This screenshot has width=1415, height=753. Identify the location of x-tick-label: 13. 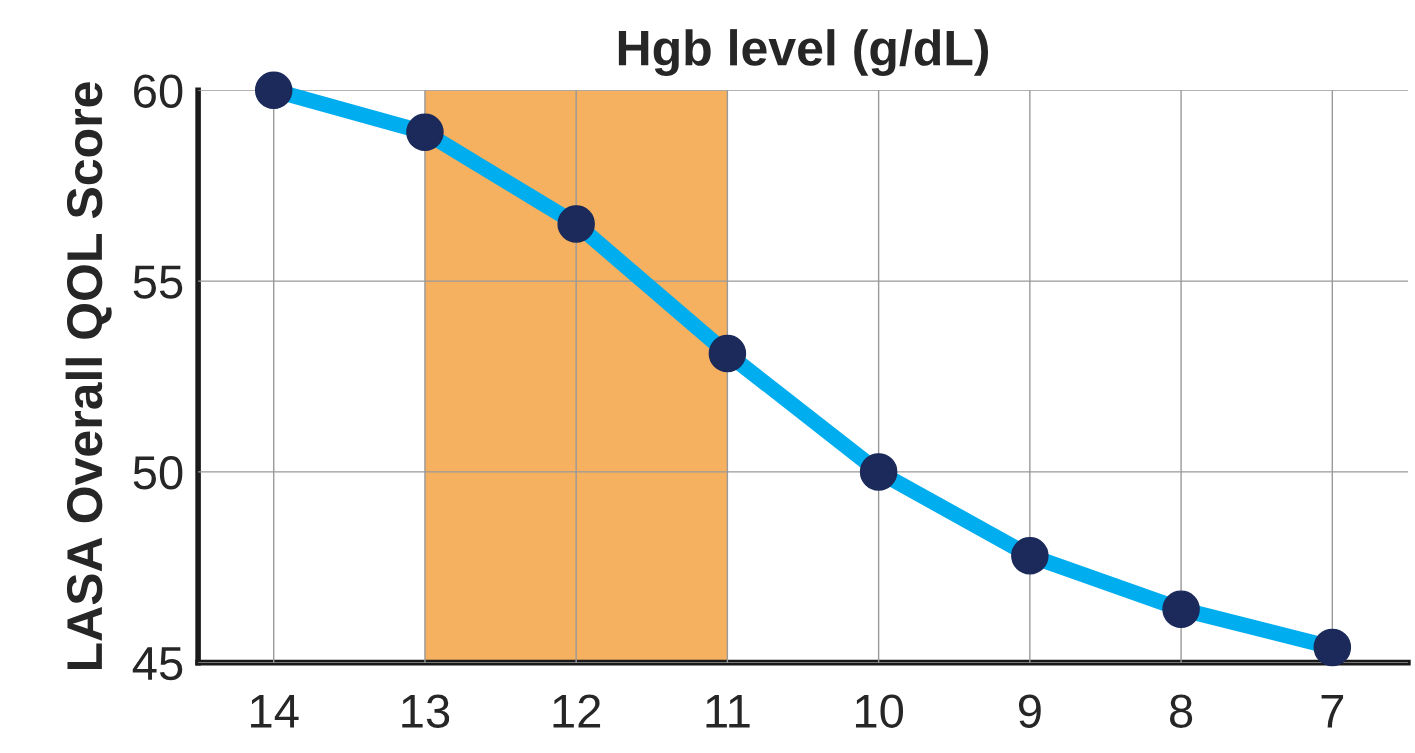
(426, 711).